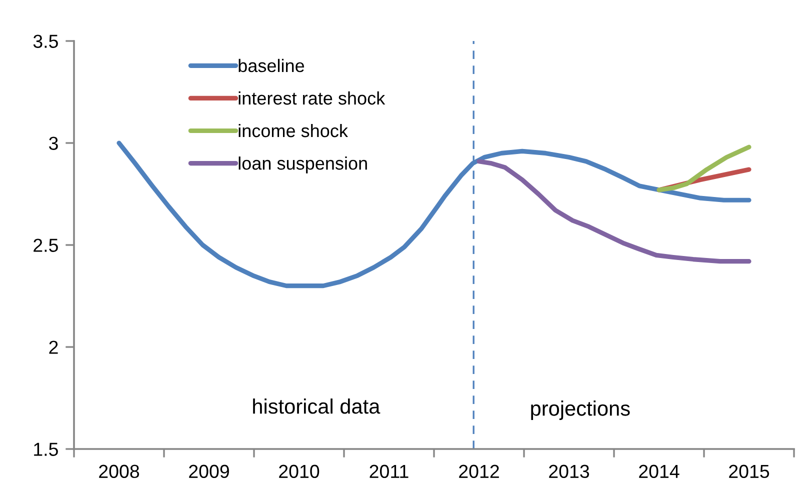 This screenshot has height=498, width=811. What do you see at coordinates (45, 41) in the screenshot?
I see `y-tick-label: 3.5` at bounding box center [45, 41].